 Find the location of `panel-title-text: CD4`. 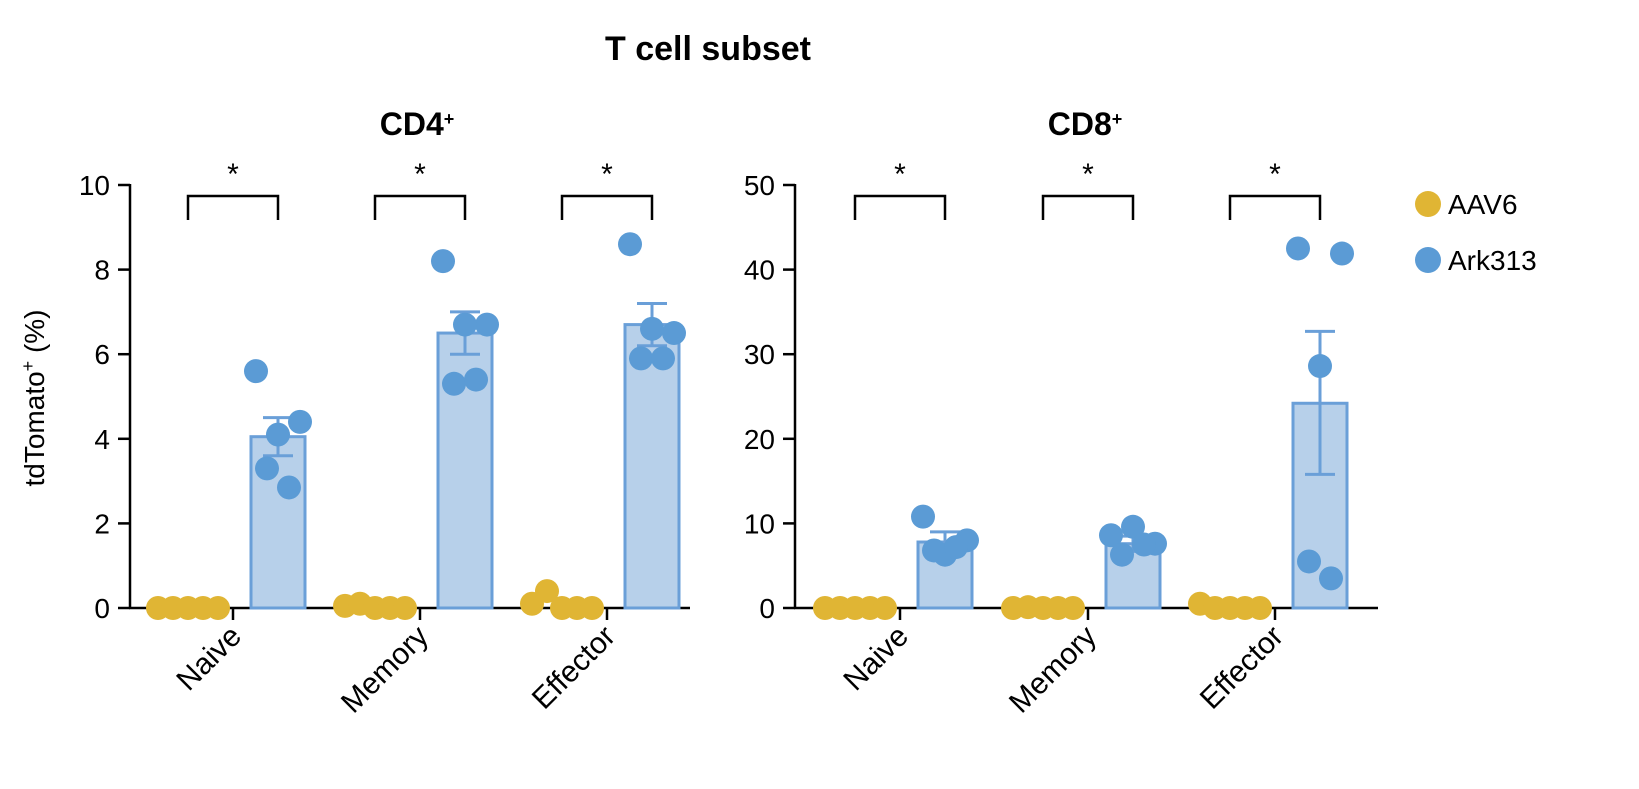

panel-title-text: CD4 is located at coordinates (412, 124).